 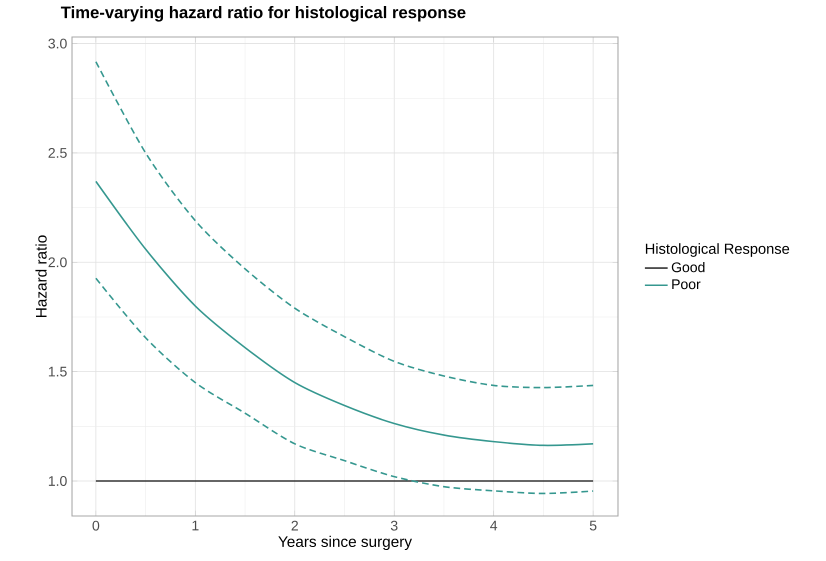 What do you see at coordinates (96, 525) in the screenshot?
I see `x-tick-label: 0` at bounding box center [96, 525].